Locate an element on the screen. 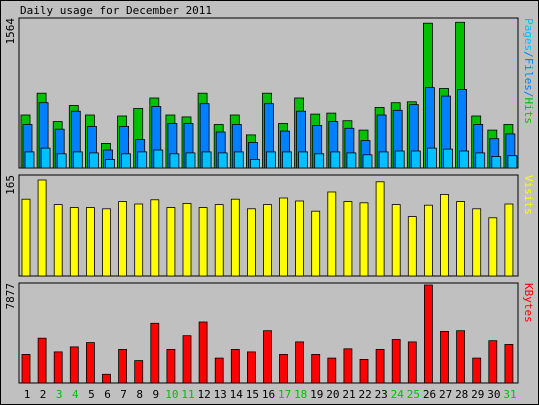  day-label-22: 22 is located at coordinates (364, 394).